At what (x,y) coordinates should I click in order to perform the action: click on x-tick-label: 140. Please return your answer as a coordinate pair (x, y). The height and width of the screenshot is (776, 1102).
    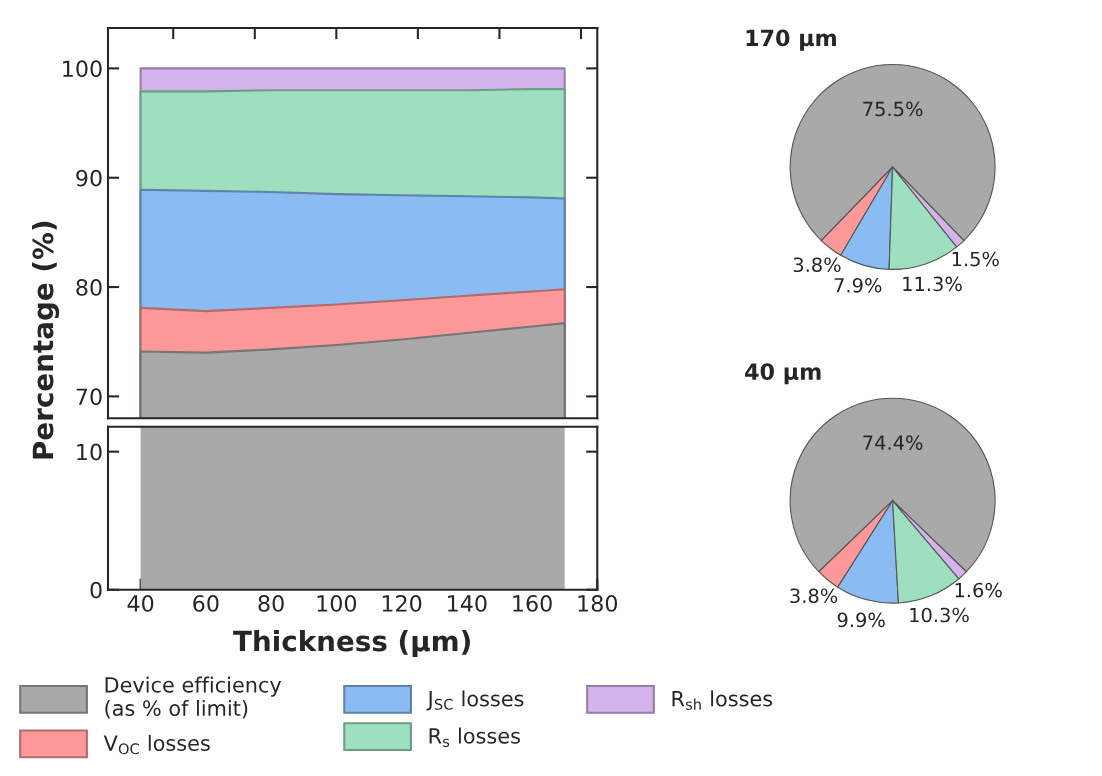
    Looking at the image, I should click on (467, 603).